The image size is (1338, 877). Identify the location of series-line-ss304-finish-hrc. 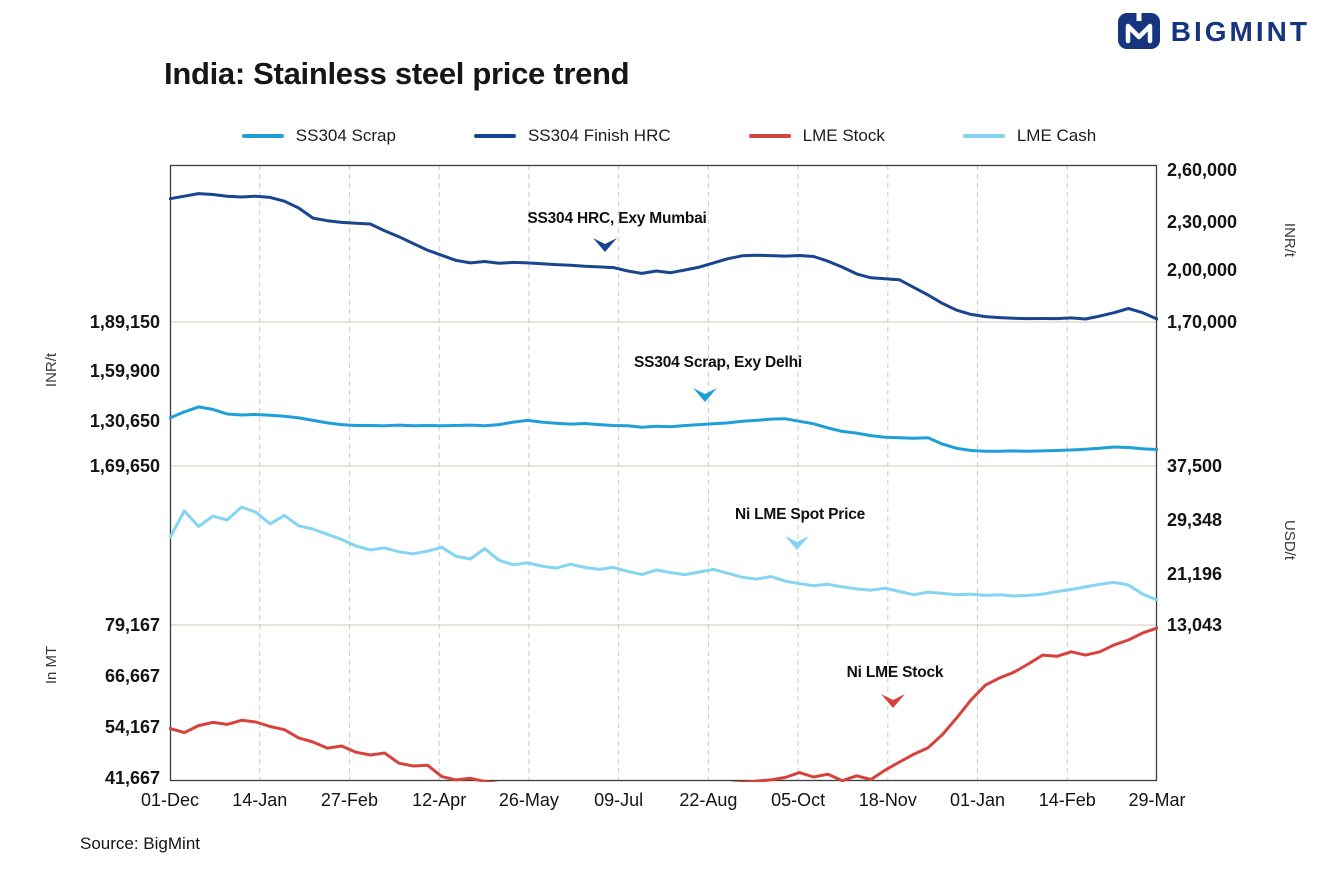
(663, 256).